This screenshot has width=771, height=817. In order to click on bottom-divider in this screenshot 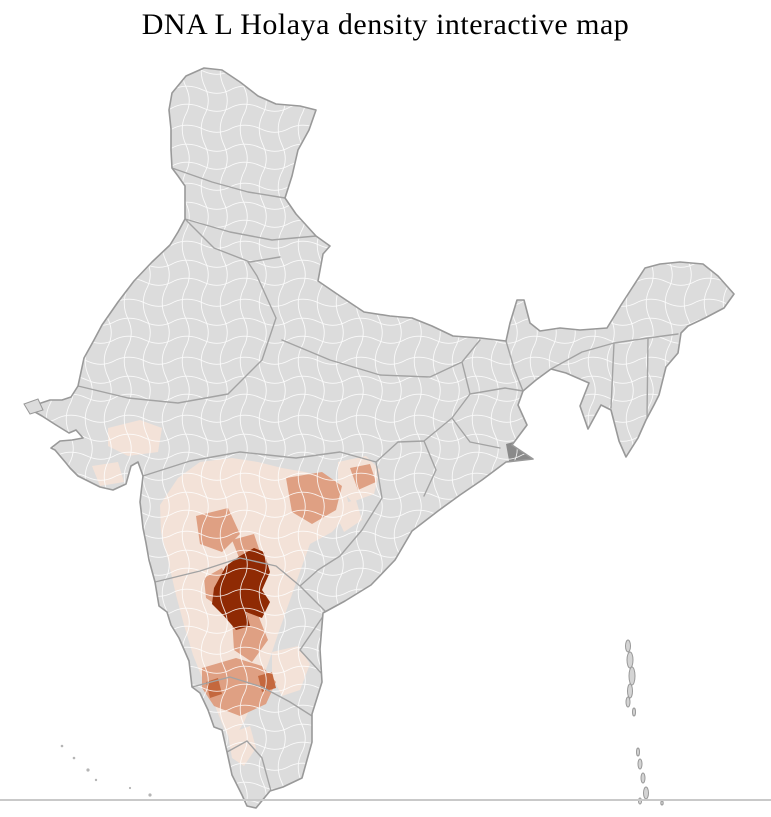, I will do `click(385, 800)`.